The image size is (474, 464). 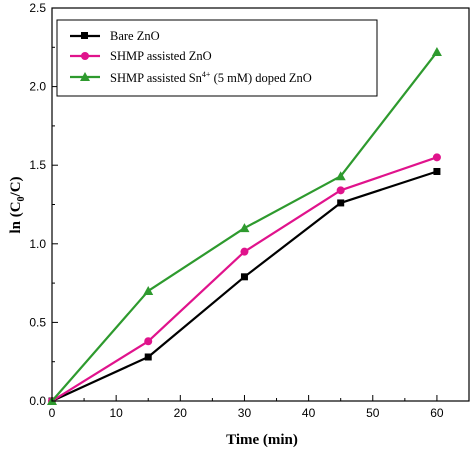 What do you see at coordinates (262, 440) in the screenshot?
I see `x-axis-title: Time (min)` at bounding box center [262, 440].